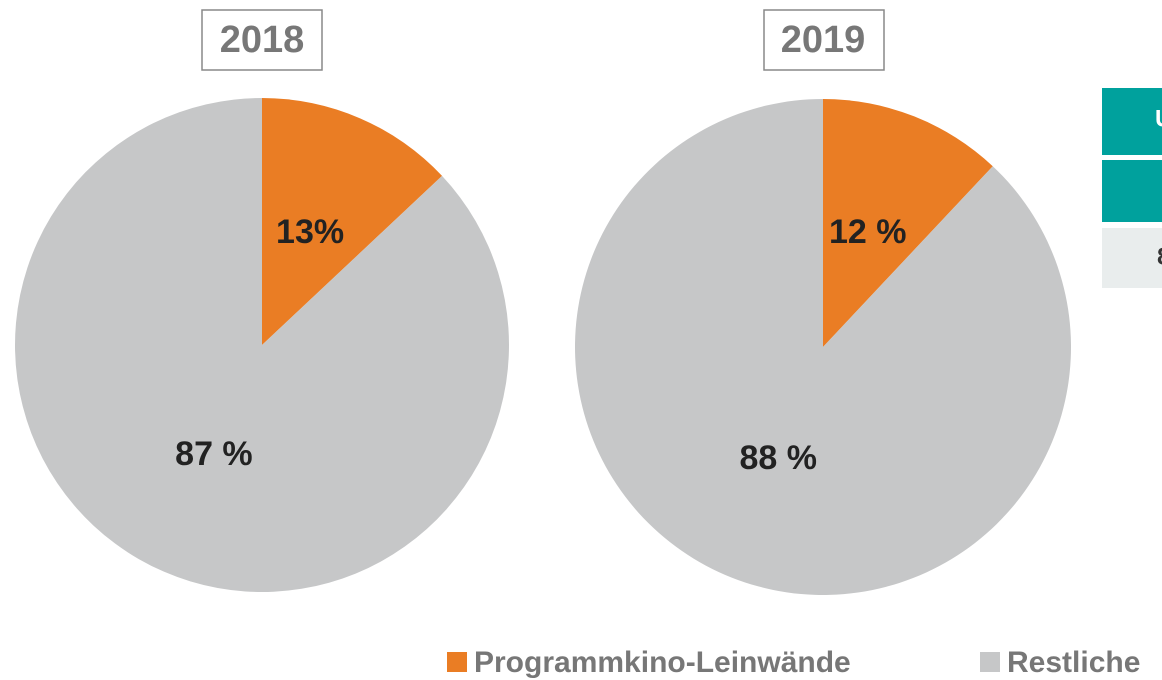  I want to click on data-label: 13%, so click(310, 232).